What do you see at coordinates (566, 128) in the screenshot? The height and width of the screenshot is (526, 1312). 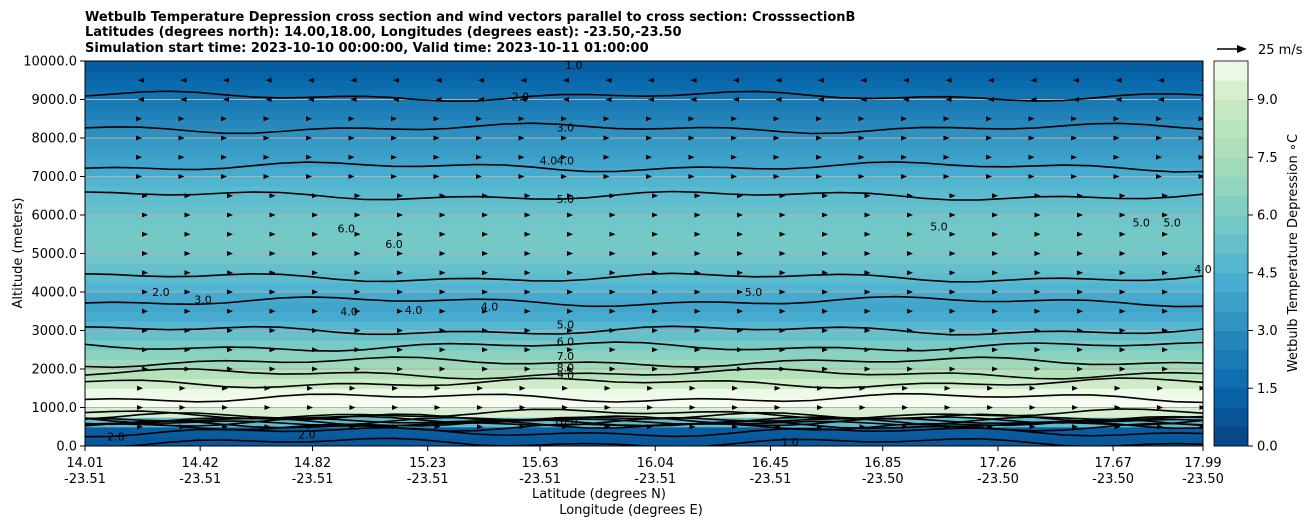 I see `contour-label: 3.0` at bounding box center [566, 128].